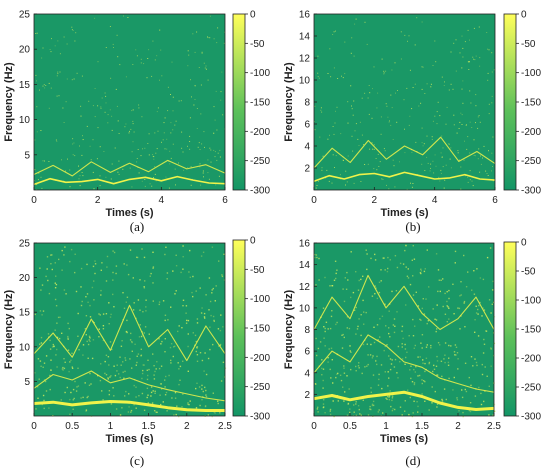 The height and width of the screenshot is (472, 550). What do you see at coordinates (260, 103) in the screenshot?
I see `colorbar-tick-label-a: -150` at bounding box center [260, 103].